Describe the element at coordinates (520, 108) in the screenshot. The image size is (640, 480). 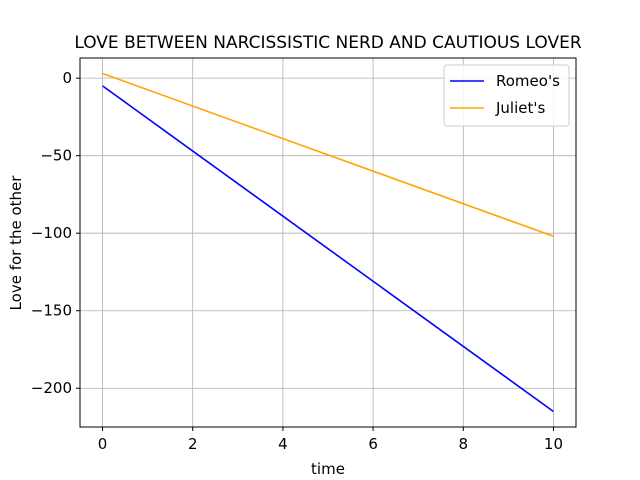
I see `legend-label: Juliet's` at that location.